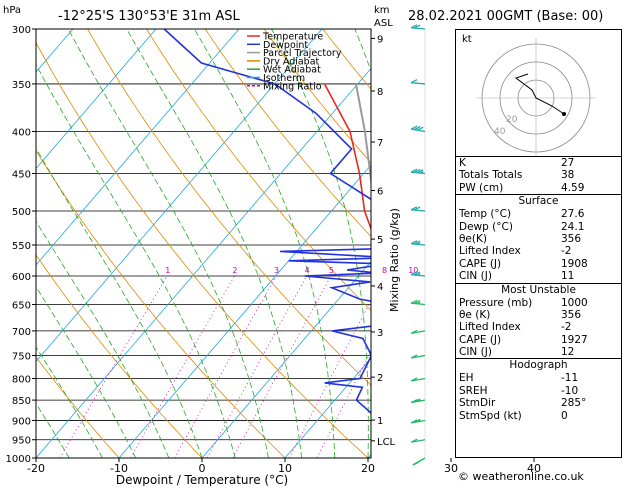  I want to click on hodograph-row: StmSpd (kt)0, so click(538, 416).